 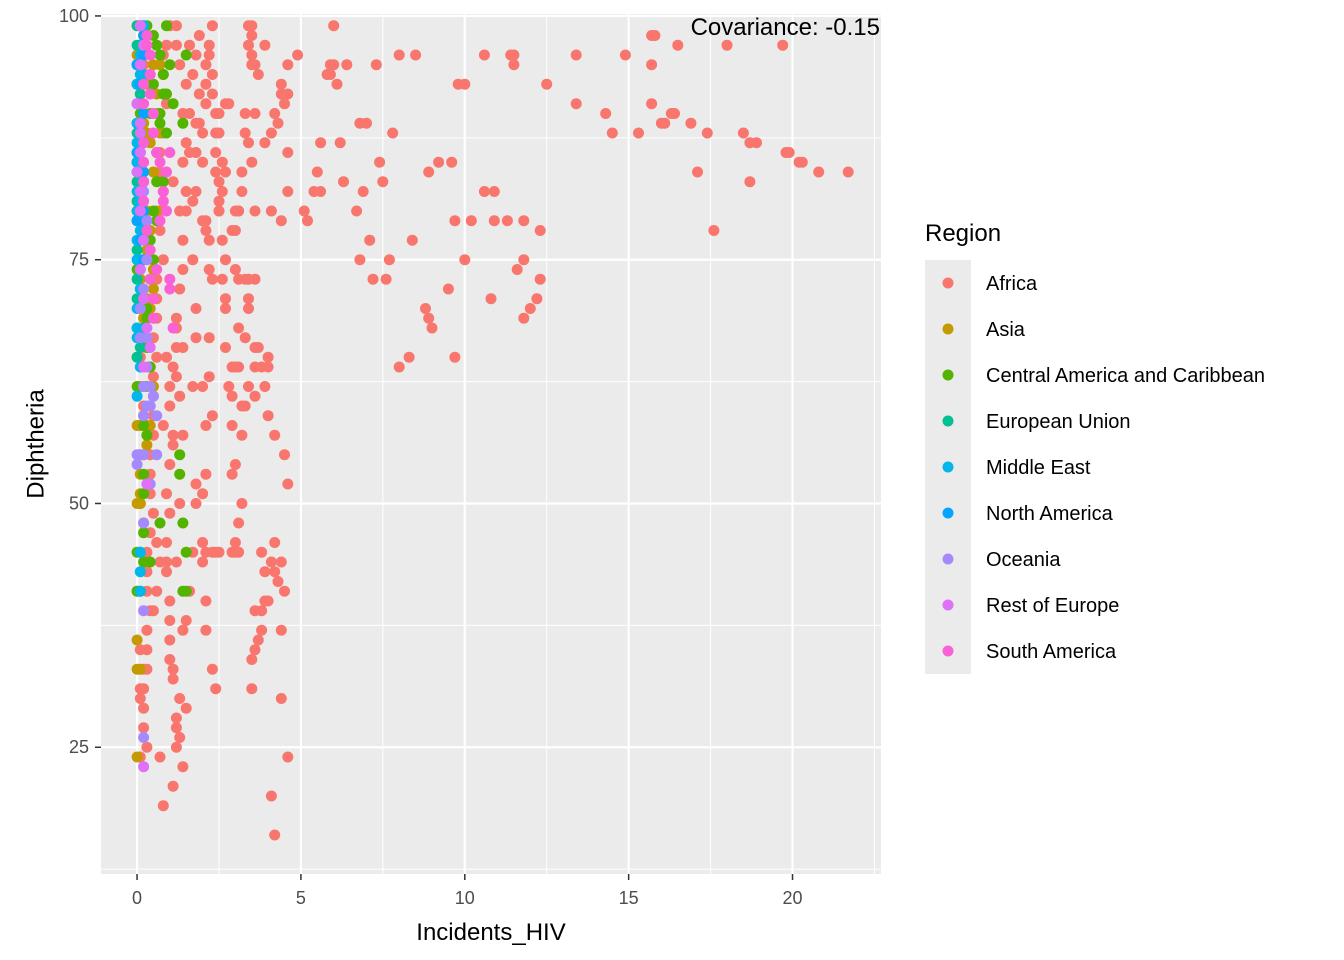 I want to click on series-south-america, so click(x=158, y=182).